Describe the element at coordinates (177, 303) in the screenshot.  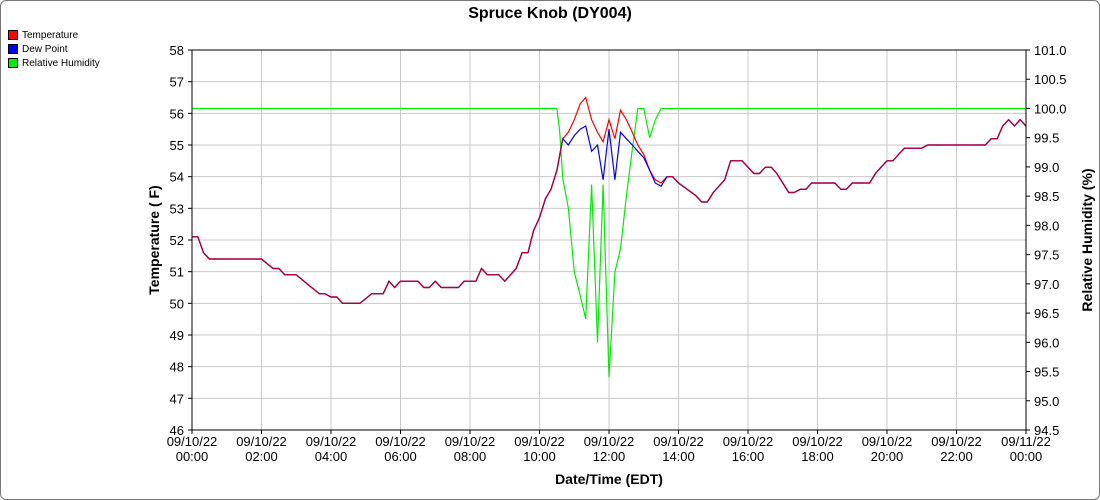
I see `y-tick-label: 50` at that location.